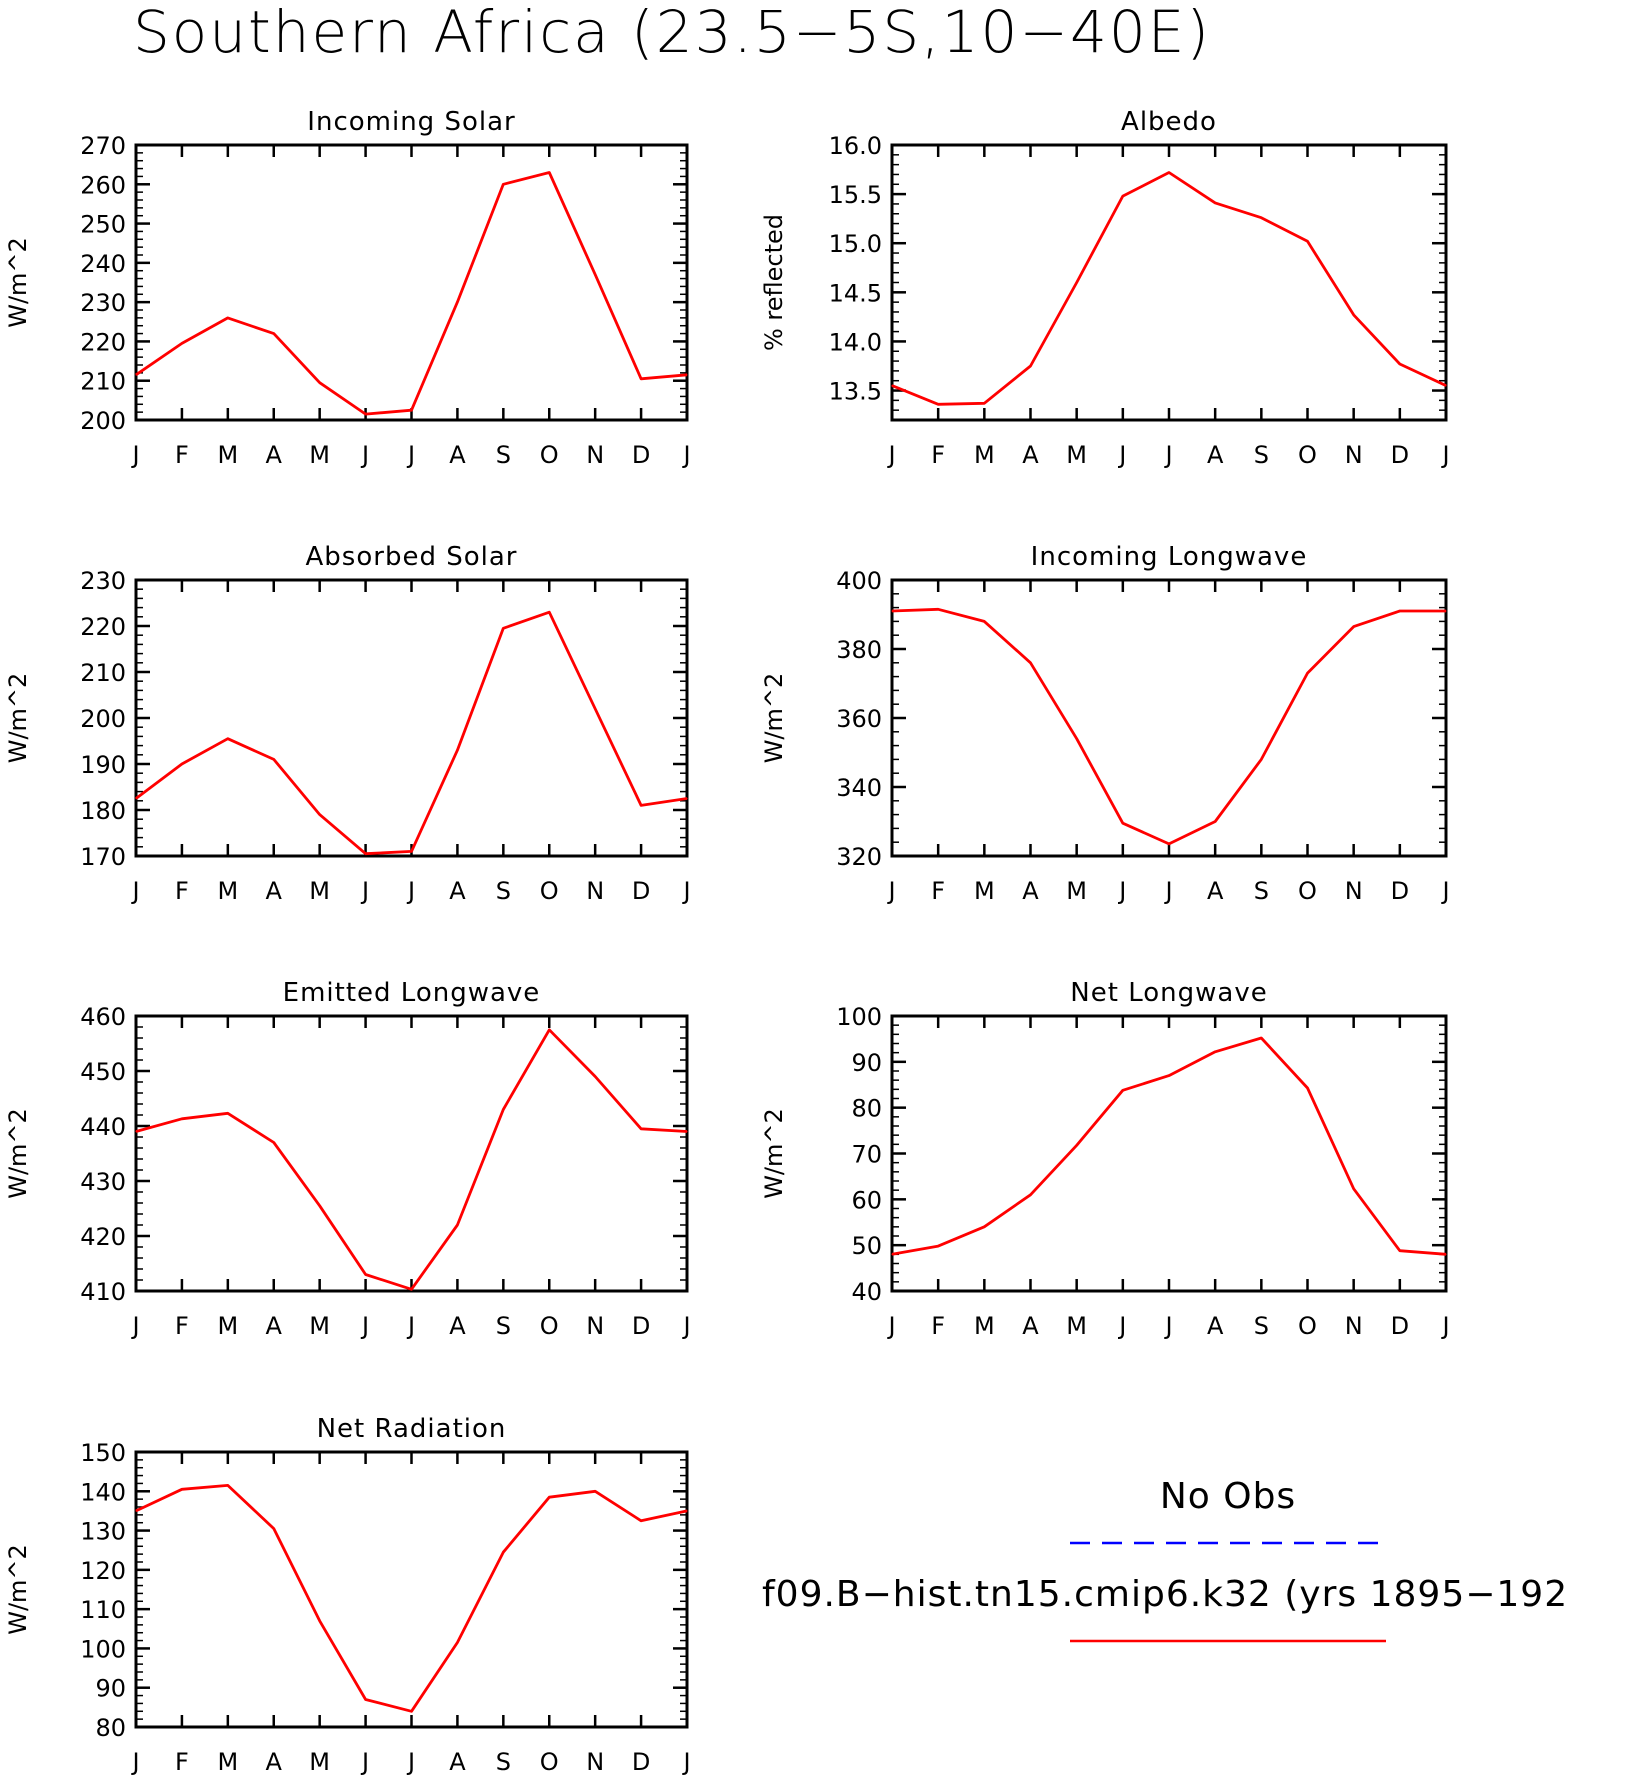  What do you see at coordinates (18, 282) in the screenshot?
I see `y-axis-label: W/m^2` at bounding box center [18, 282].